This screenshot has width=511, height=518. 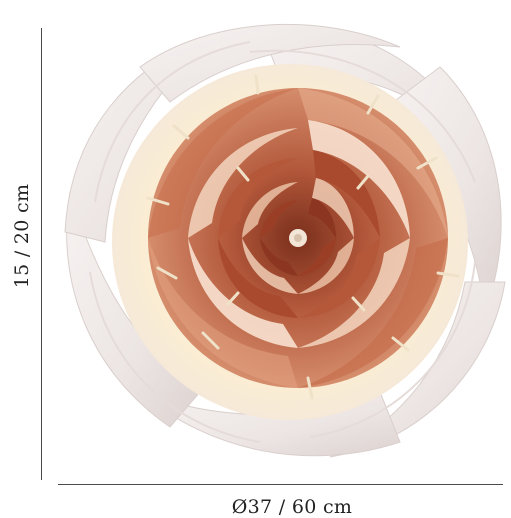 What do you see at coordinates (292, 507) in the screenshot?
I see `diameter-dimension-label: Ø37 / 60 cm` at bounding box center [292, 507].